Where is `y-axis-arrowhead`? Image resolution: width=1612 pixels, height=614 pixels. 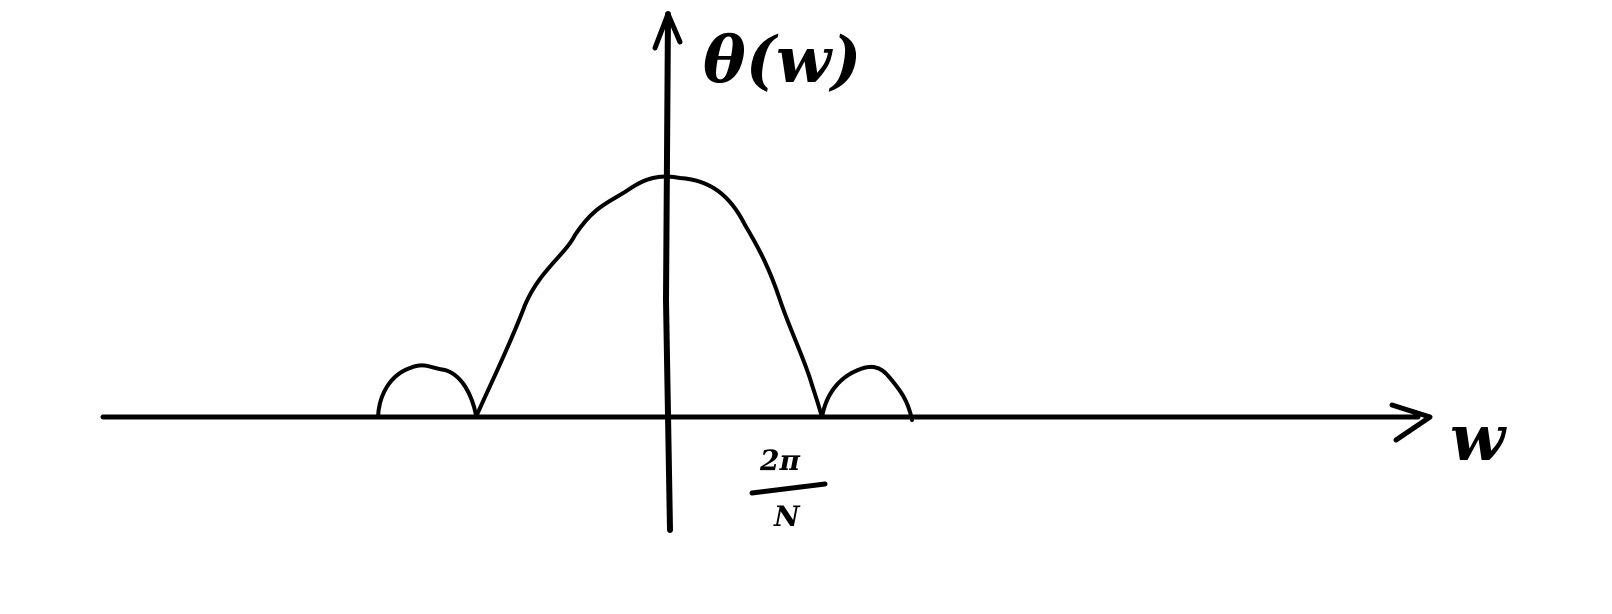
y-axis-arrowhead is located at coordinates (667, 31).